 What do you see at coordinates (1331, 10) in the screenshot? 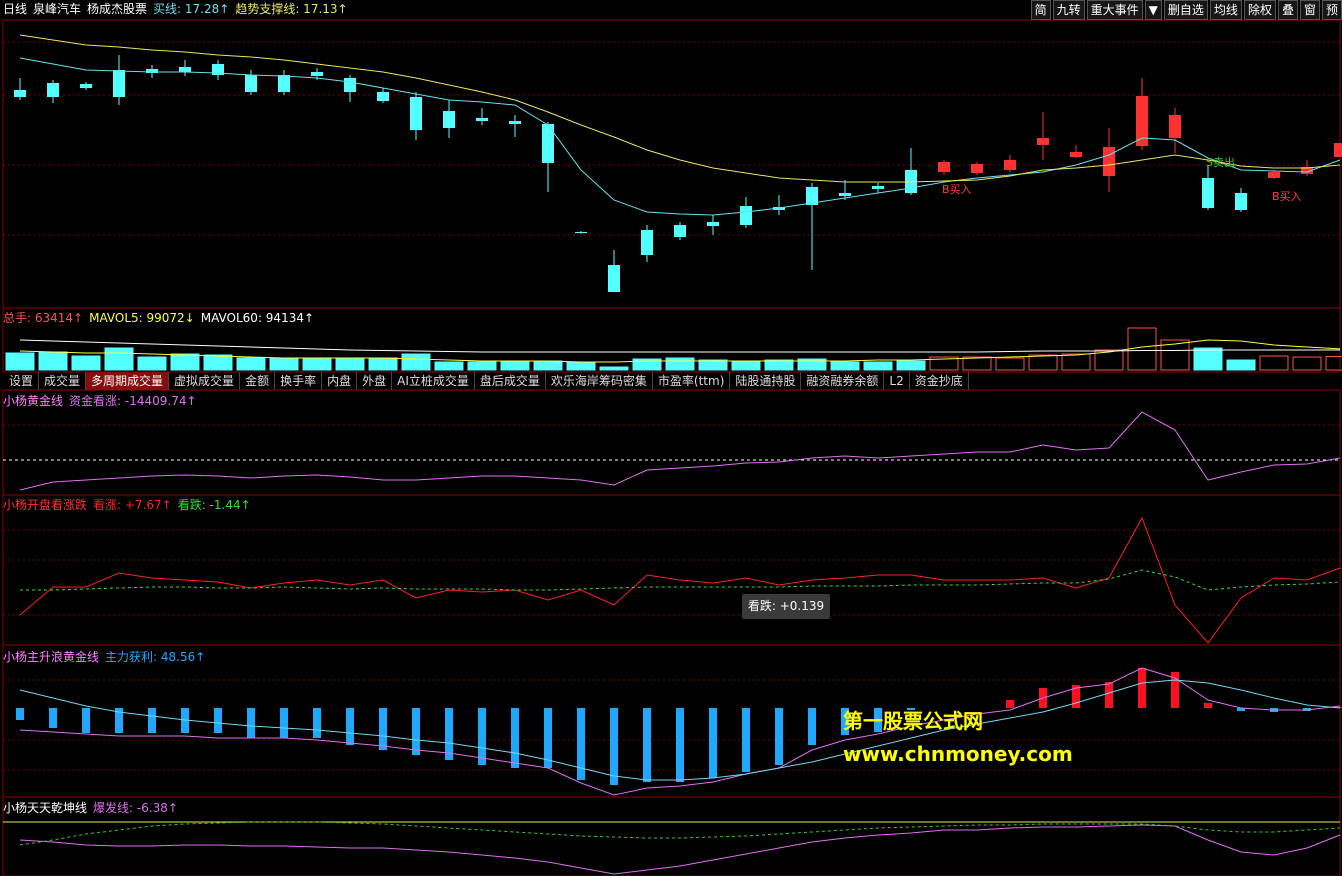
I see `toolbar-button: 预` at bounding box center [1331, 10].